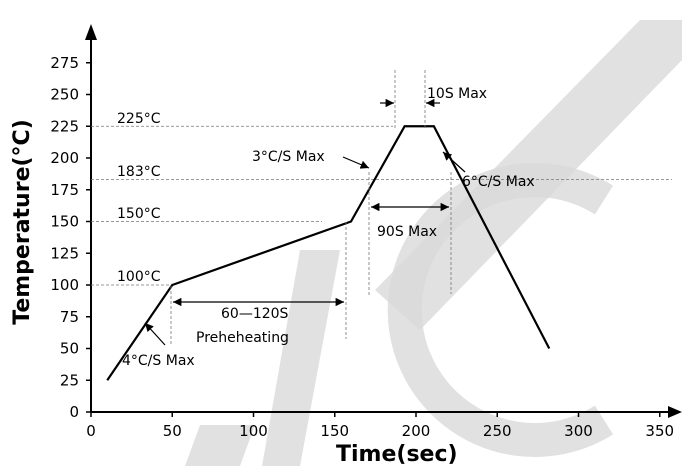 This screenshot has height=466, width=682. I want to click on ref-label-150: 150°C, so click(139, 214).